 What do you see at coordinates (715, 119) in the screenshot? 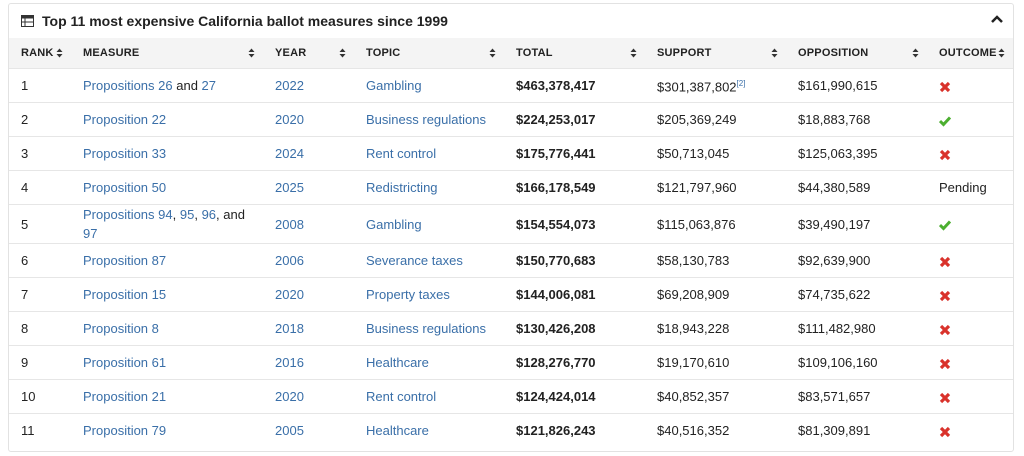
I see `support-cell: $205,369,249` at bounding box center [715, 119].